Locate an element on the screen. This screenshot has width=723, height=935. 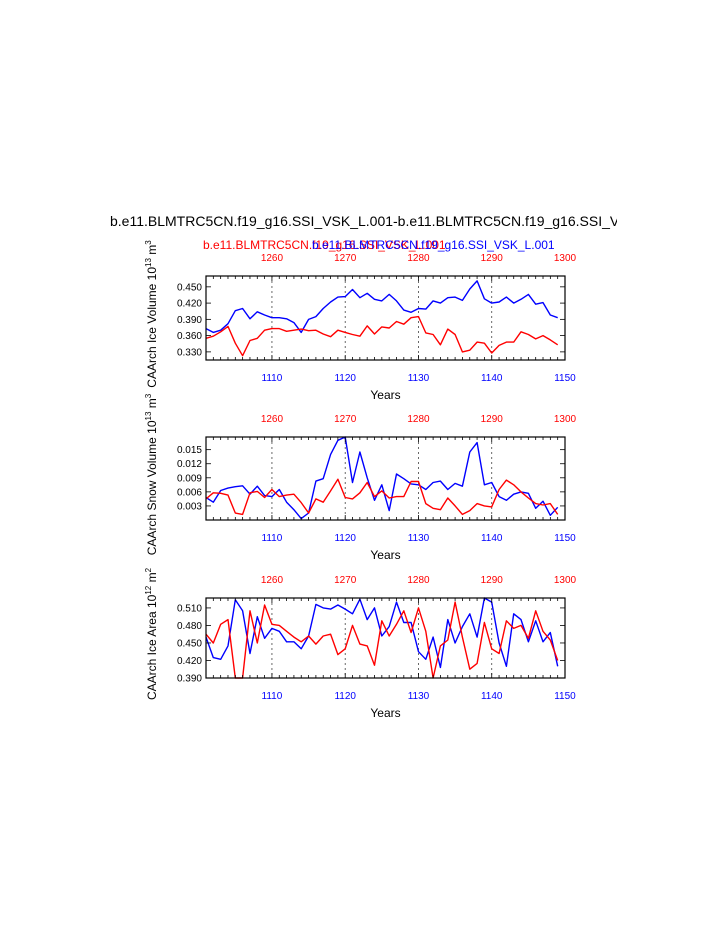
y-tick-label: 0.360 is located at coordinates (189, 336).